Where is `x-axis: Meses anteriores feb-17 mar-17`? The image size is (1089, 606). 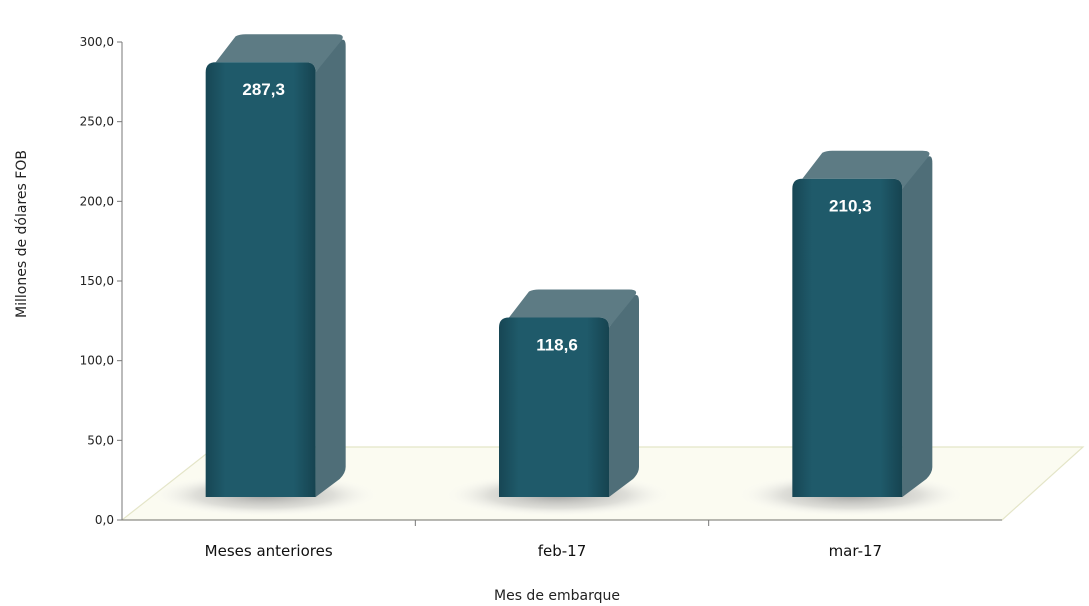 x-axis: Meses anteriores feb-17 mar-17 is located at coordinates (562, 539).